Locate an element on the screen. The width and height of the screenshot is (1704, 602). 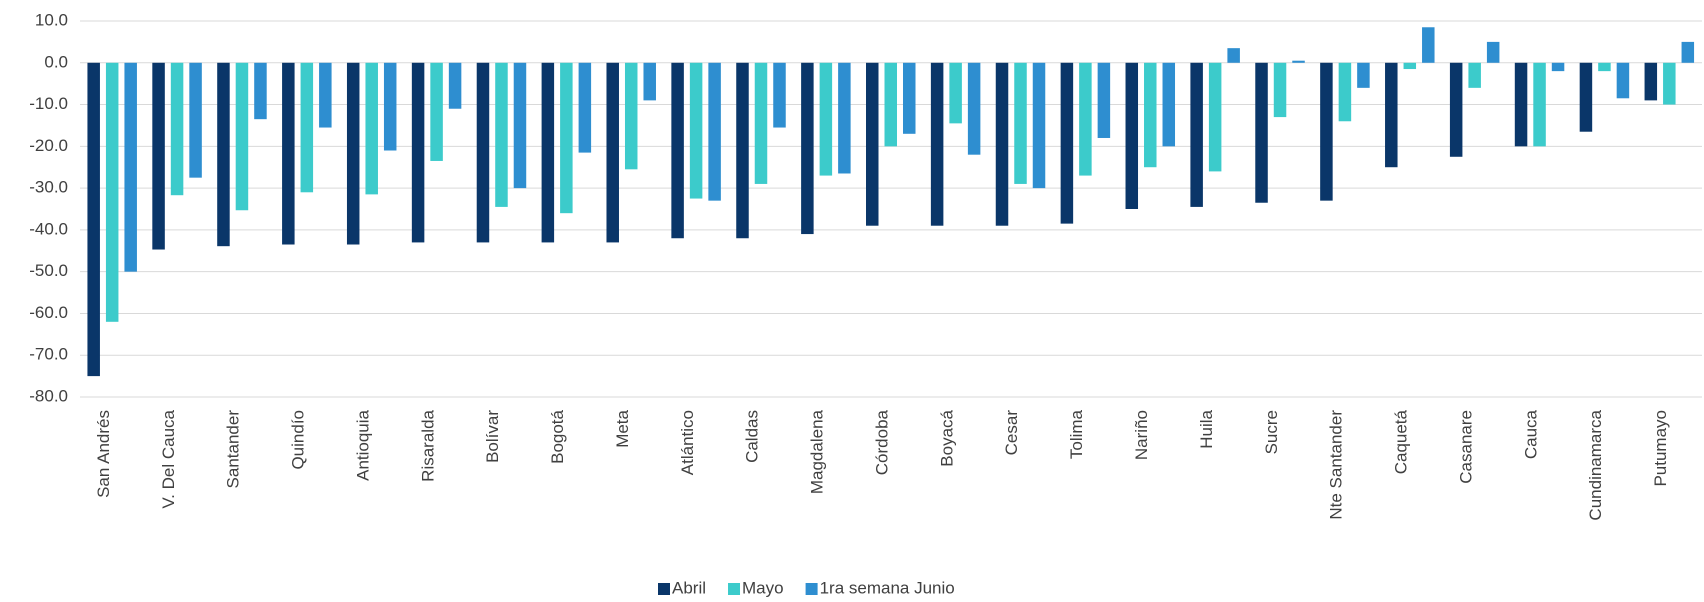
x-tick-label: Santander is located at coordinates (233, 449).